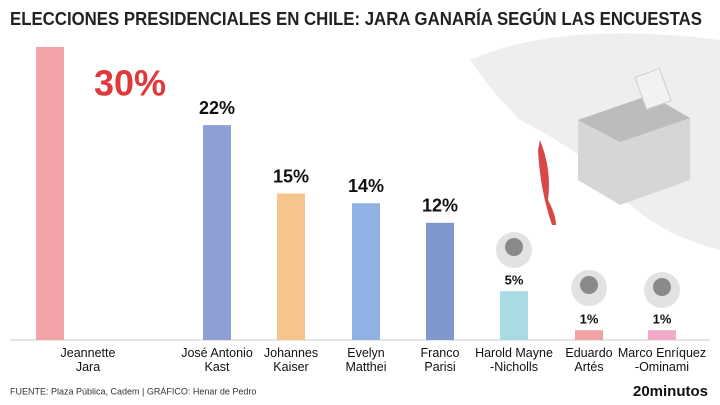 Image resolution: width=720 pixels, height=405 pixels. I want to click on value-label: 22%, so click(217, 108).